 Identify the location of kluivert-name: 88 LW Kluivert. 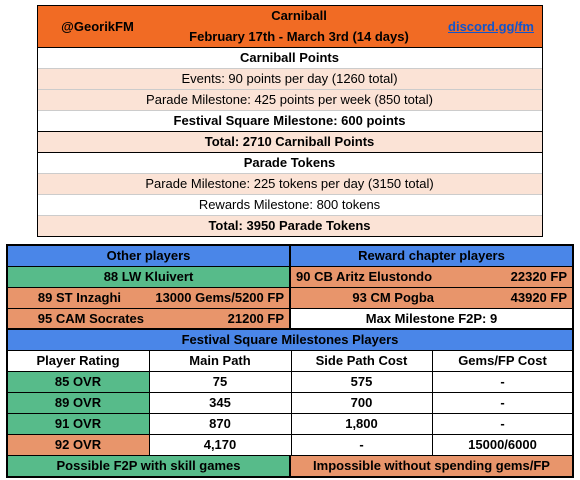
(148, 276).